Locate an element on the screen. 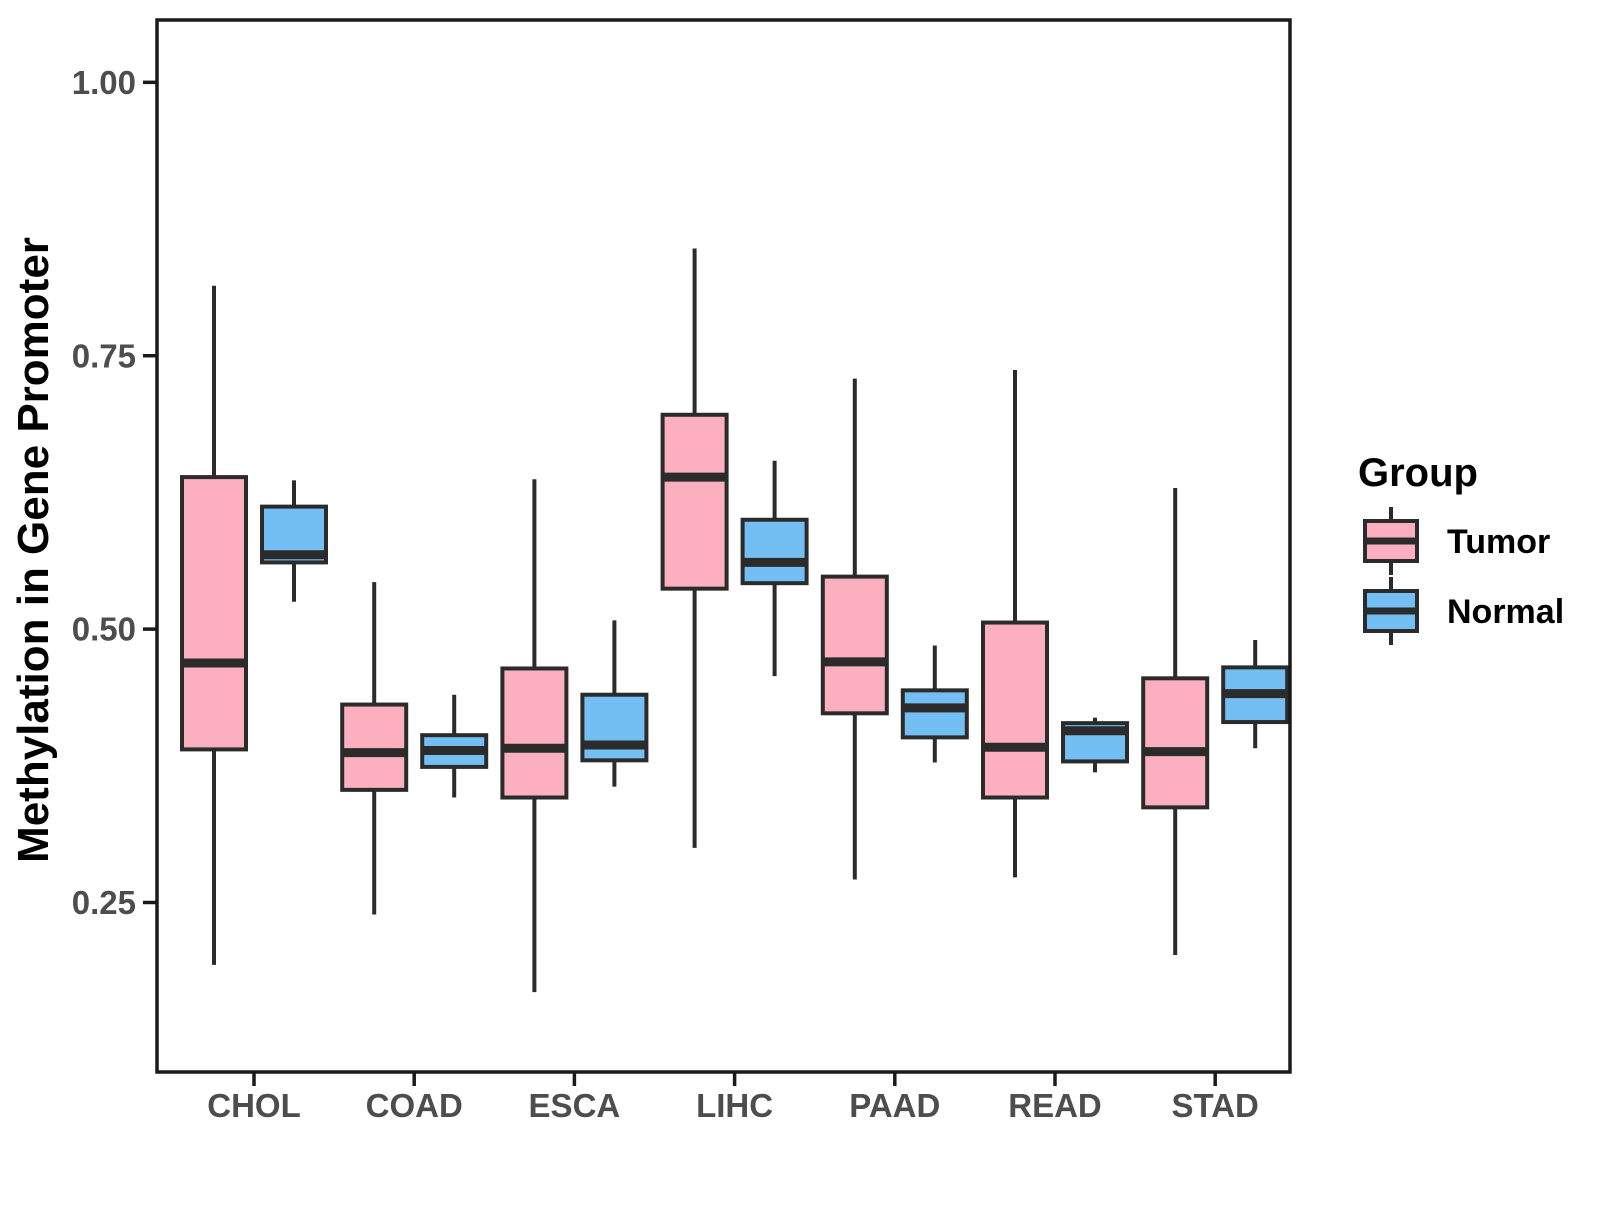 The width and height of the screenshot is (1600, 1205). boxplot-normal-chol is located at coordinates (294, 541).